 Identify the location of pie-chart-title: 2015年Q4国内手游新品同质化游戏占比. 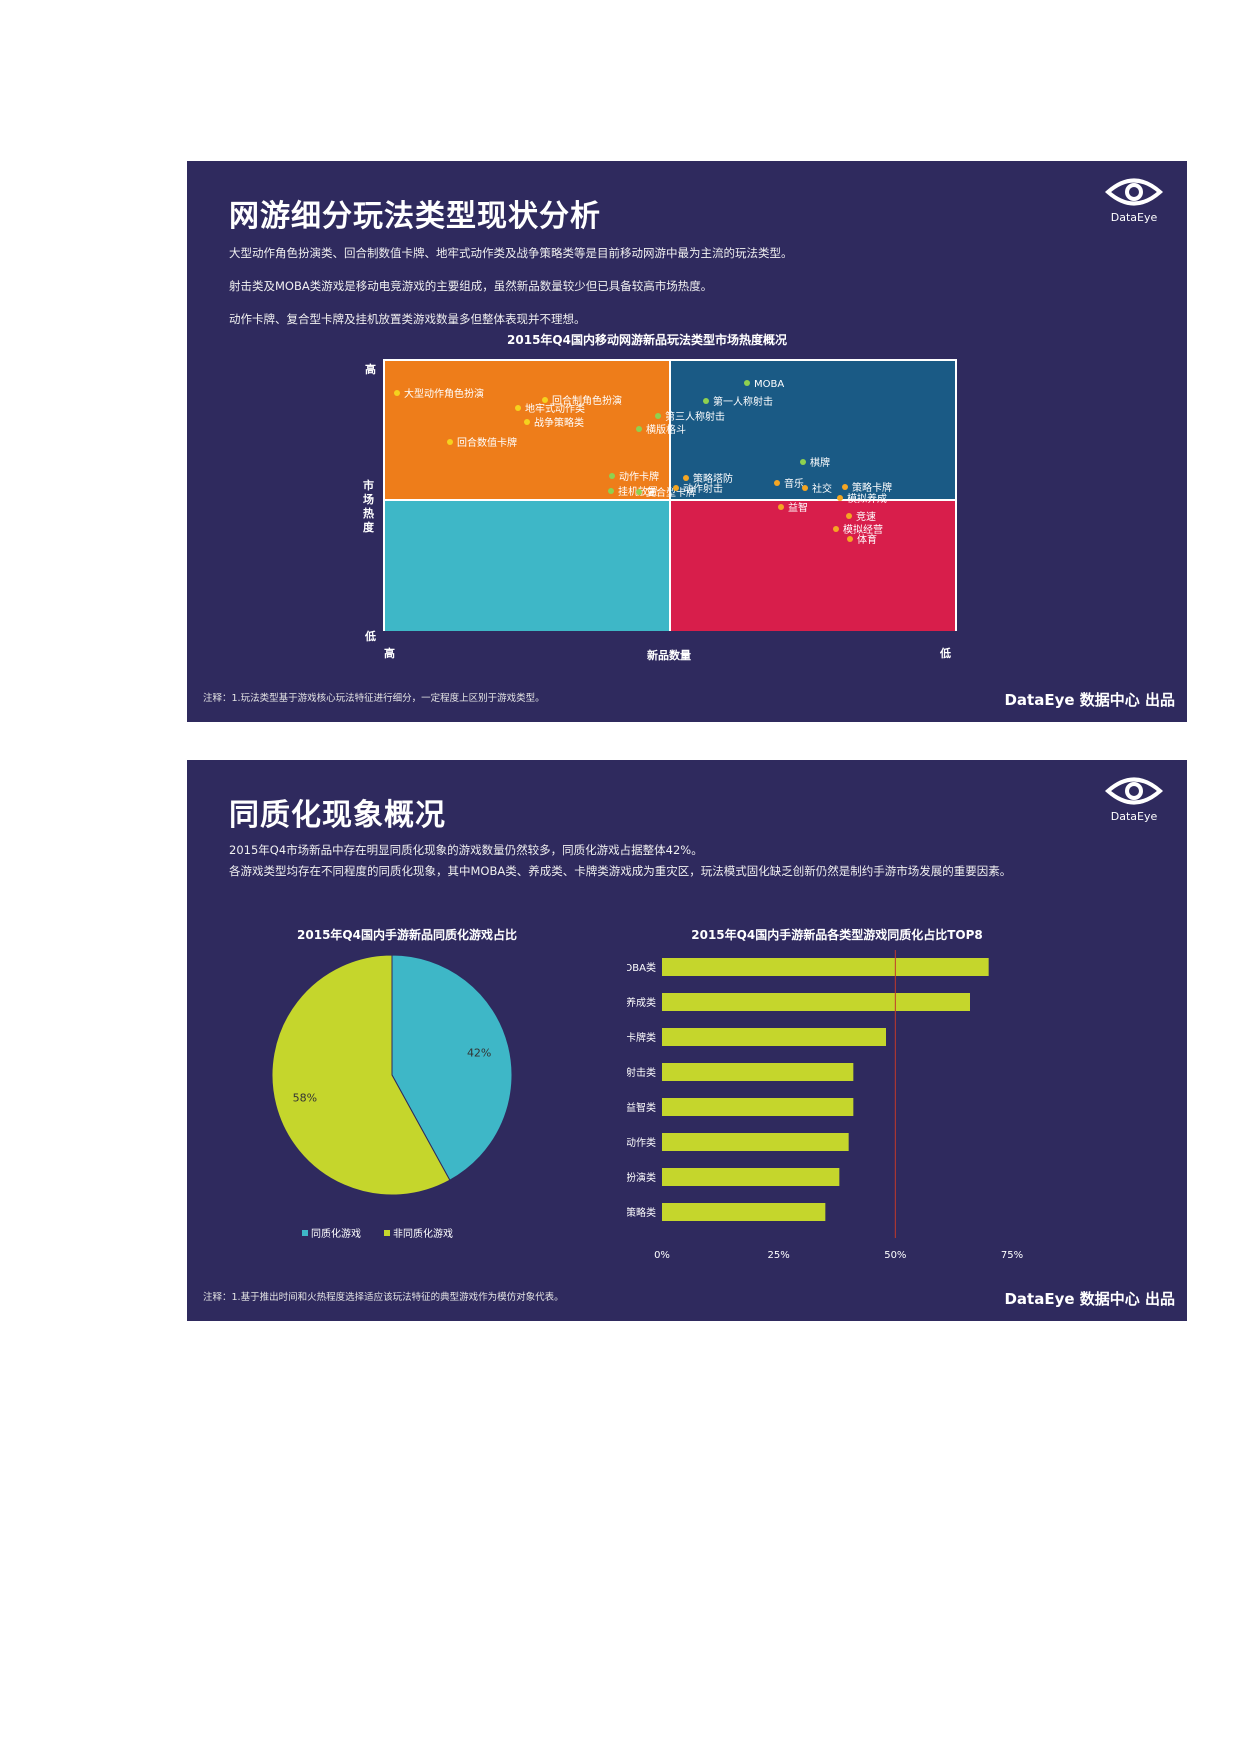
(407, 935).